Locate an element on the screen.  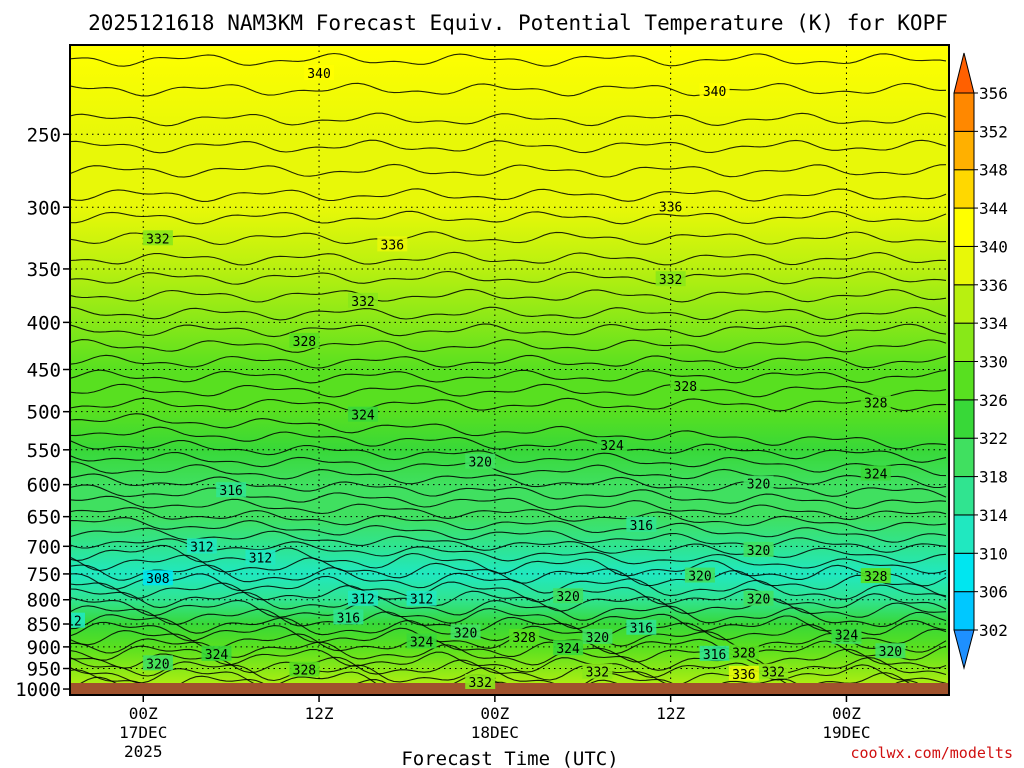
colorbar-min-arrow is located at coordinates (964, 649).